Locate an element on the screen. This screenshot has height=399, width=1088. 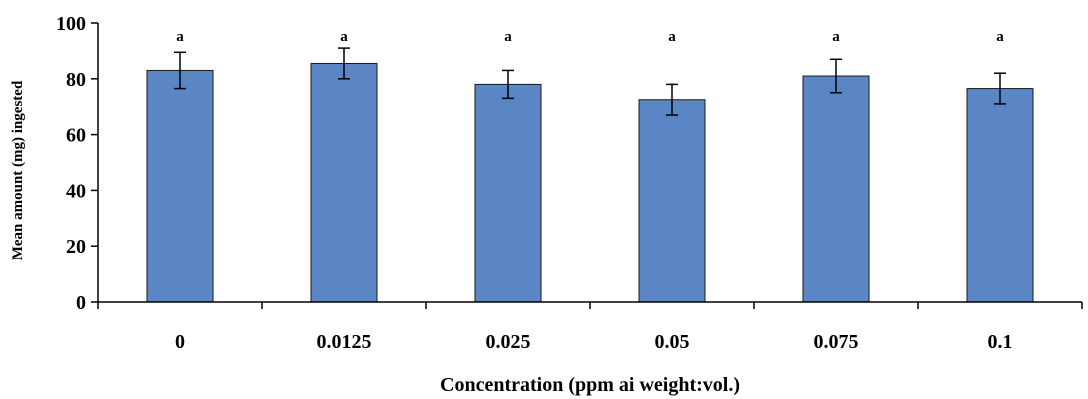
y-tick-label: 80 is located at coordinates (76, 80).